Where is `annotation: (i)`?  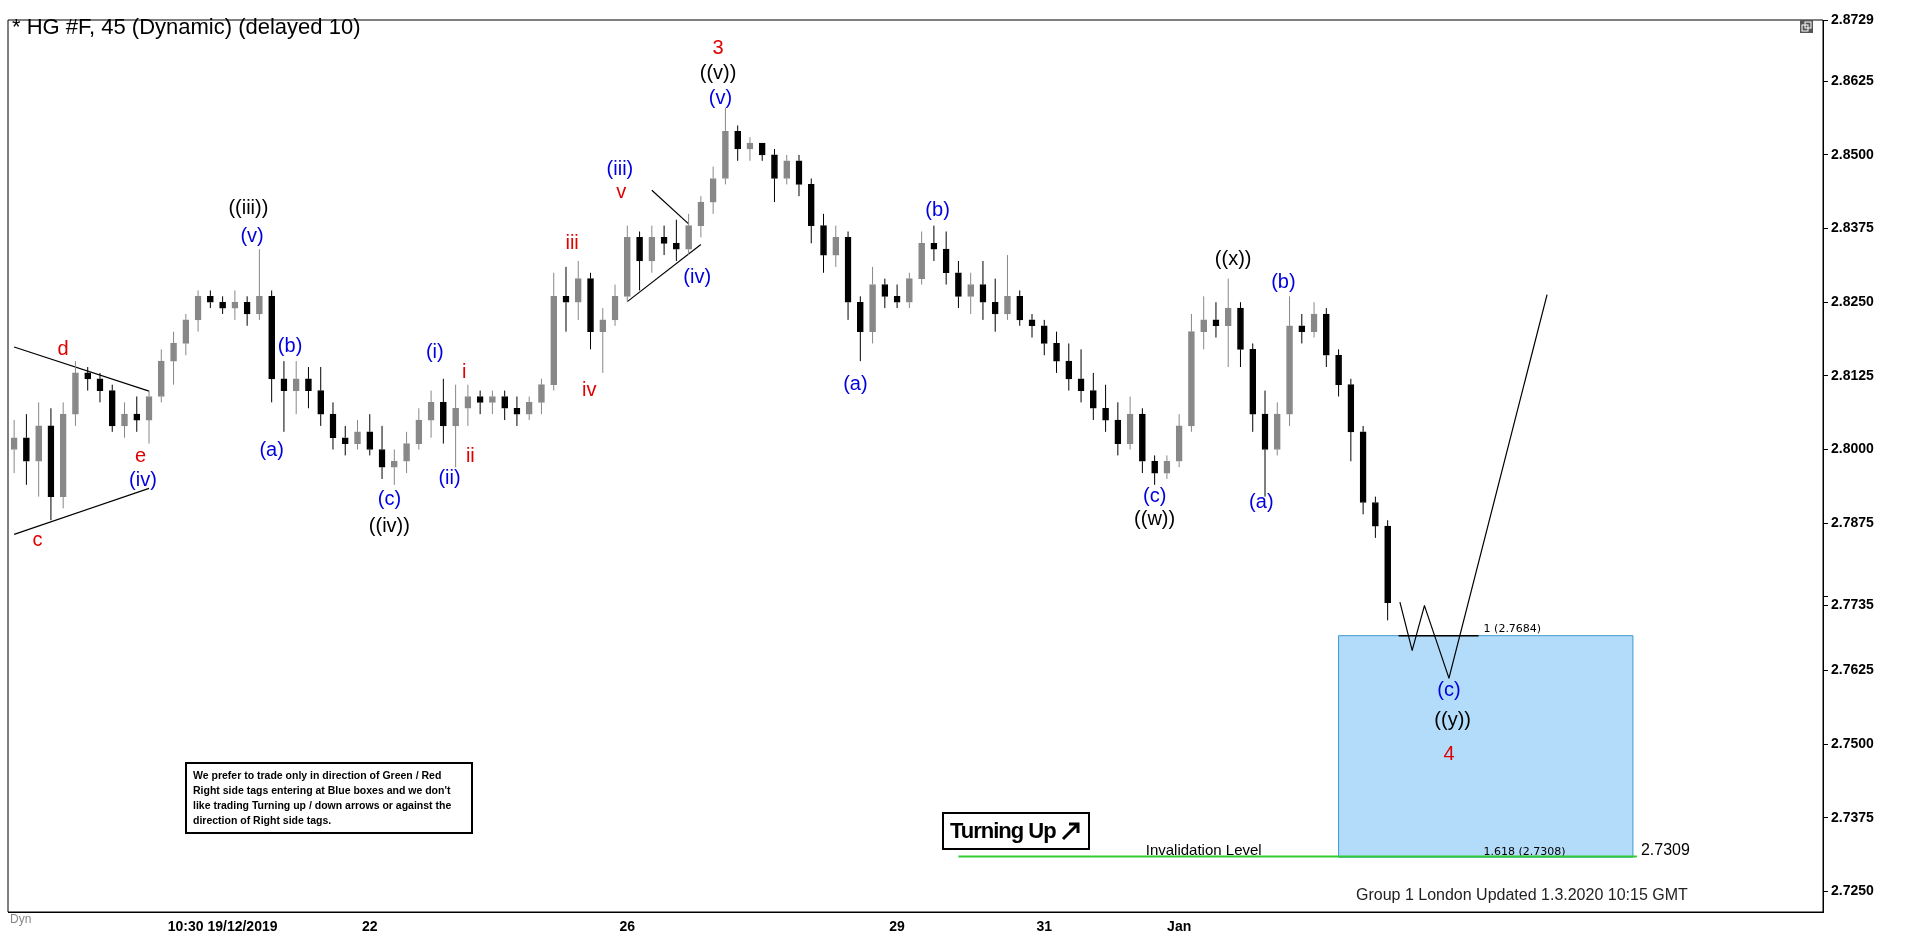
annotation: (i) is located at coordinates (434, 350).